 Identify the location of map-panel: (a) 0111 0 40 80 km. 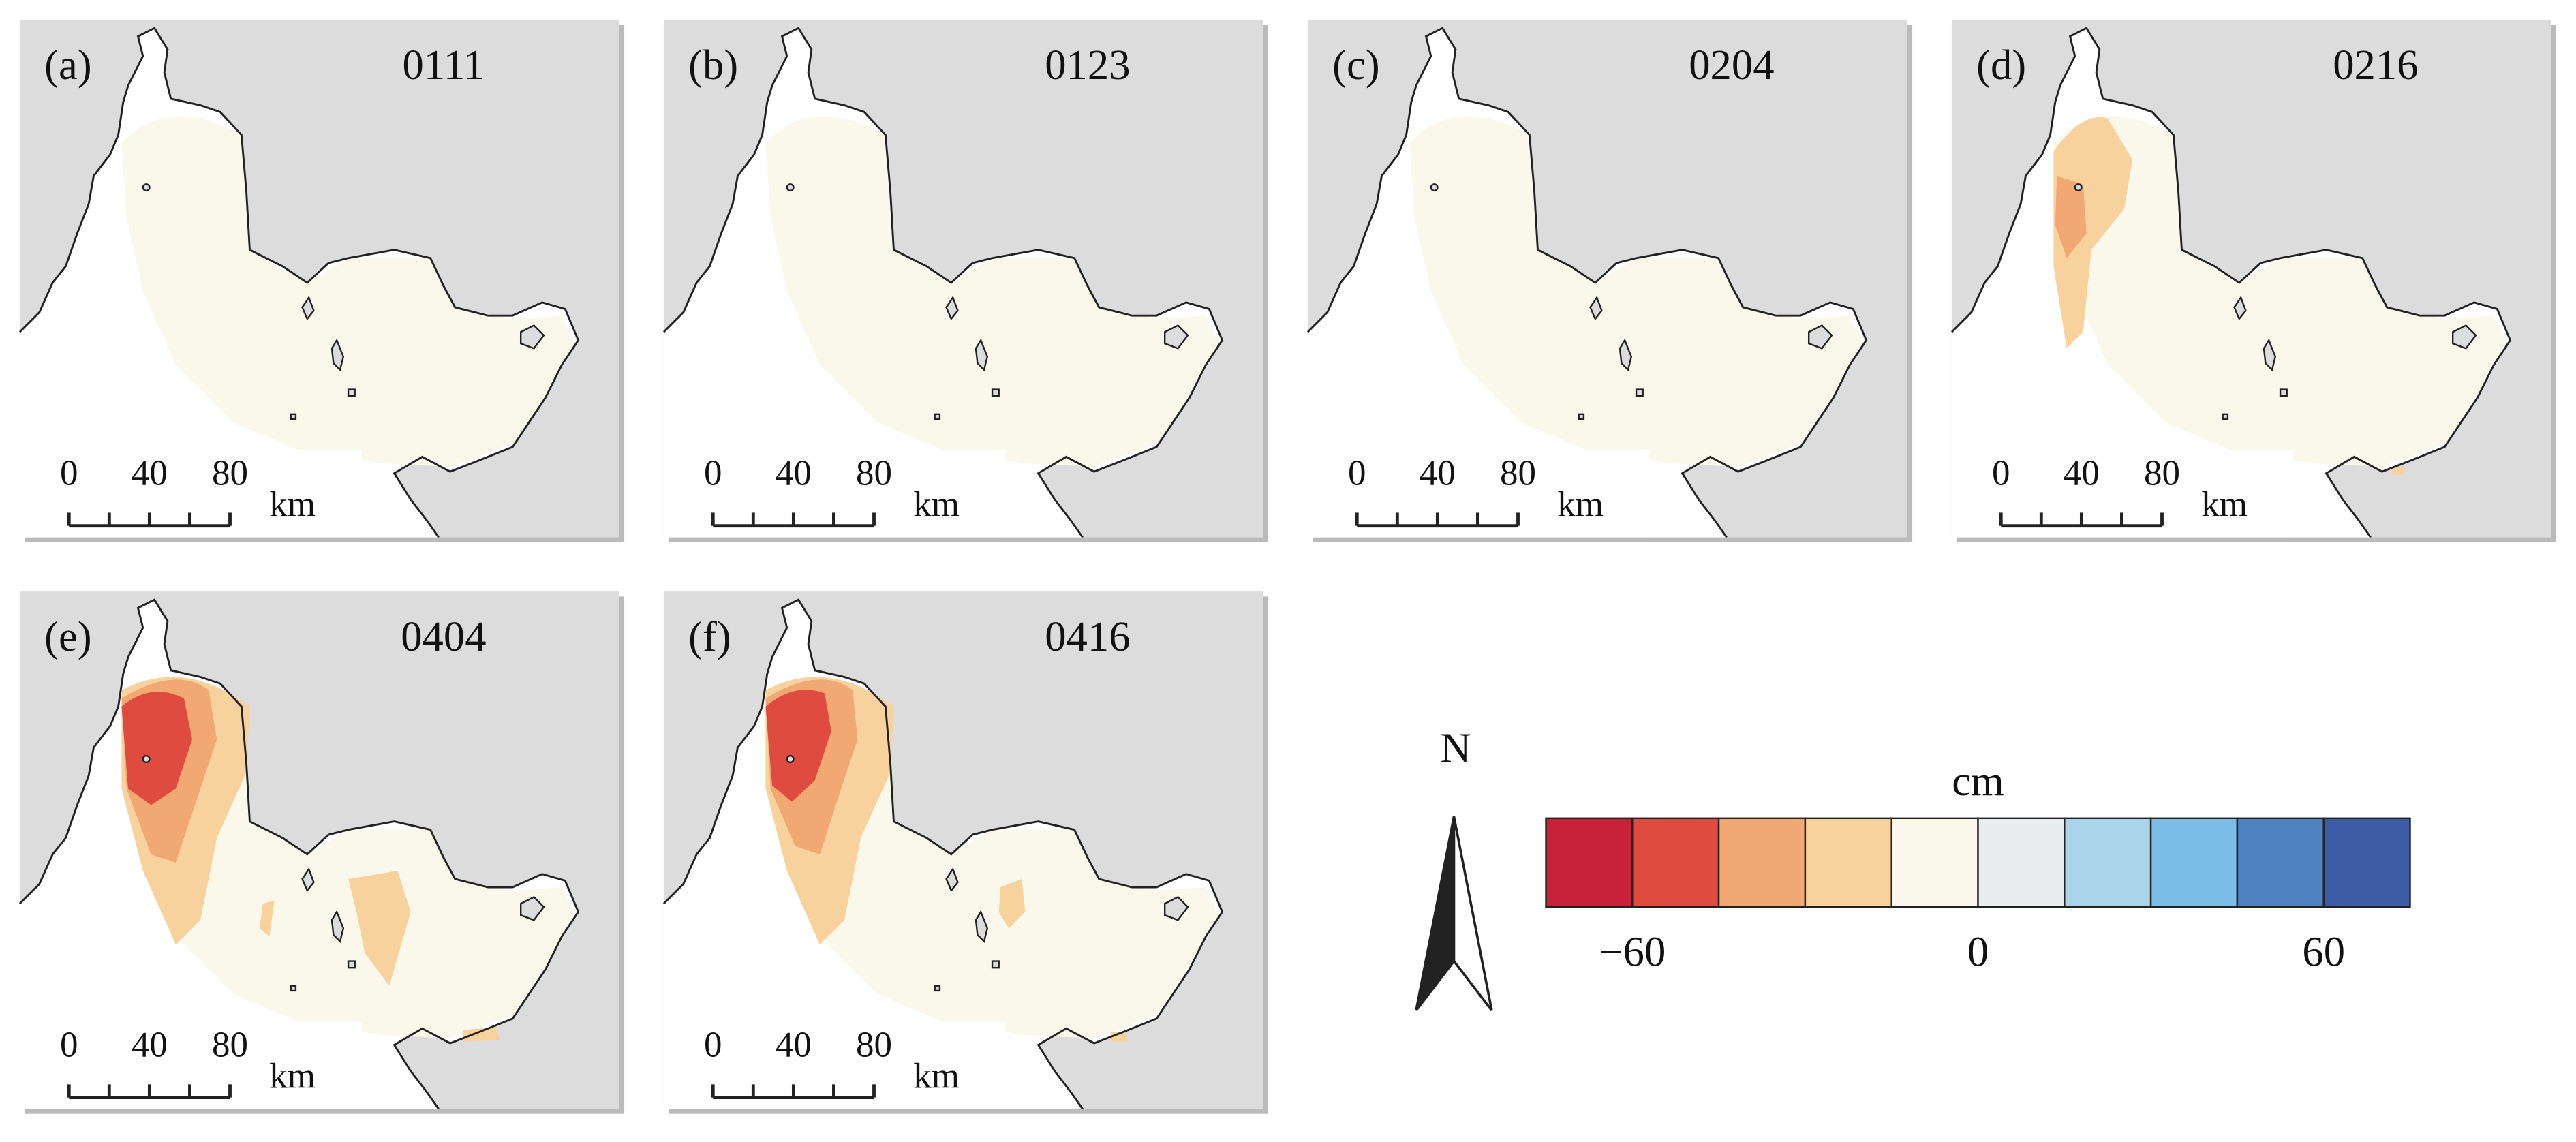
(318, 279).